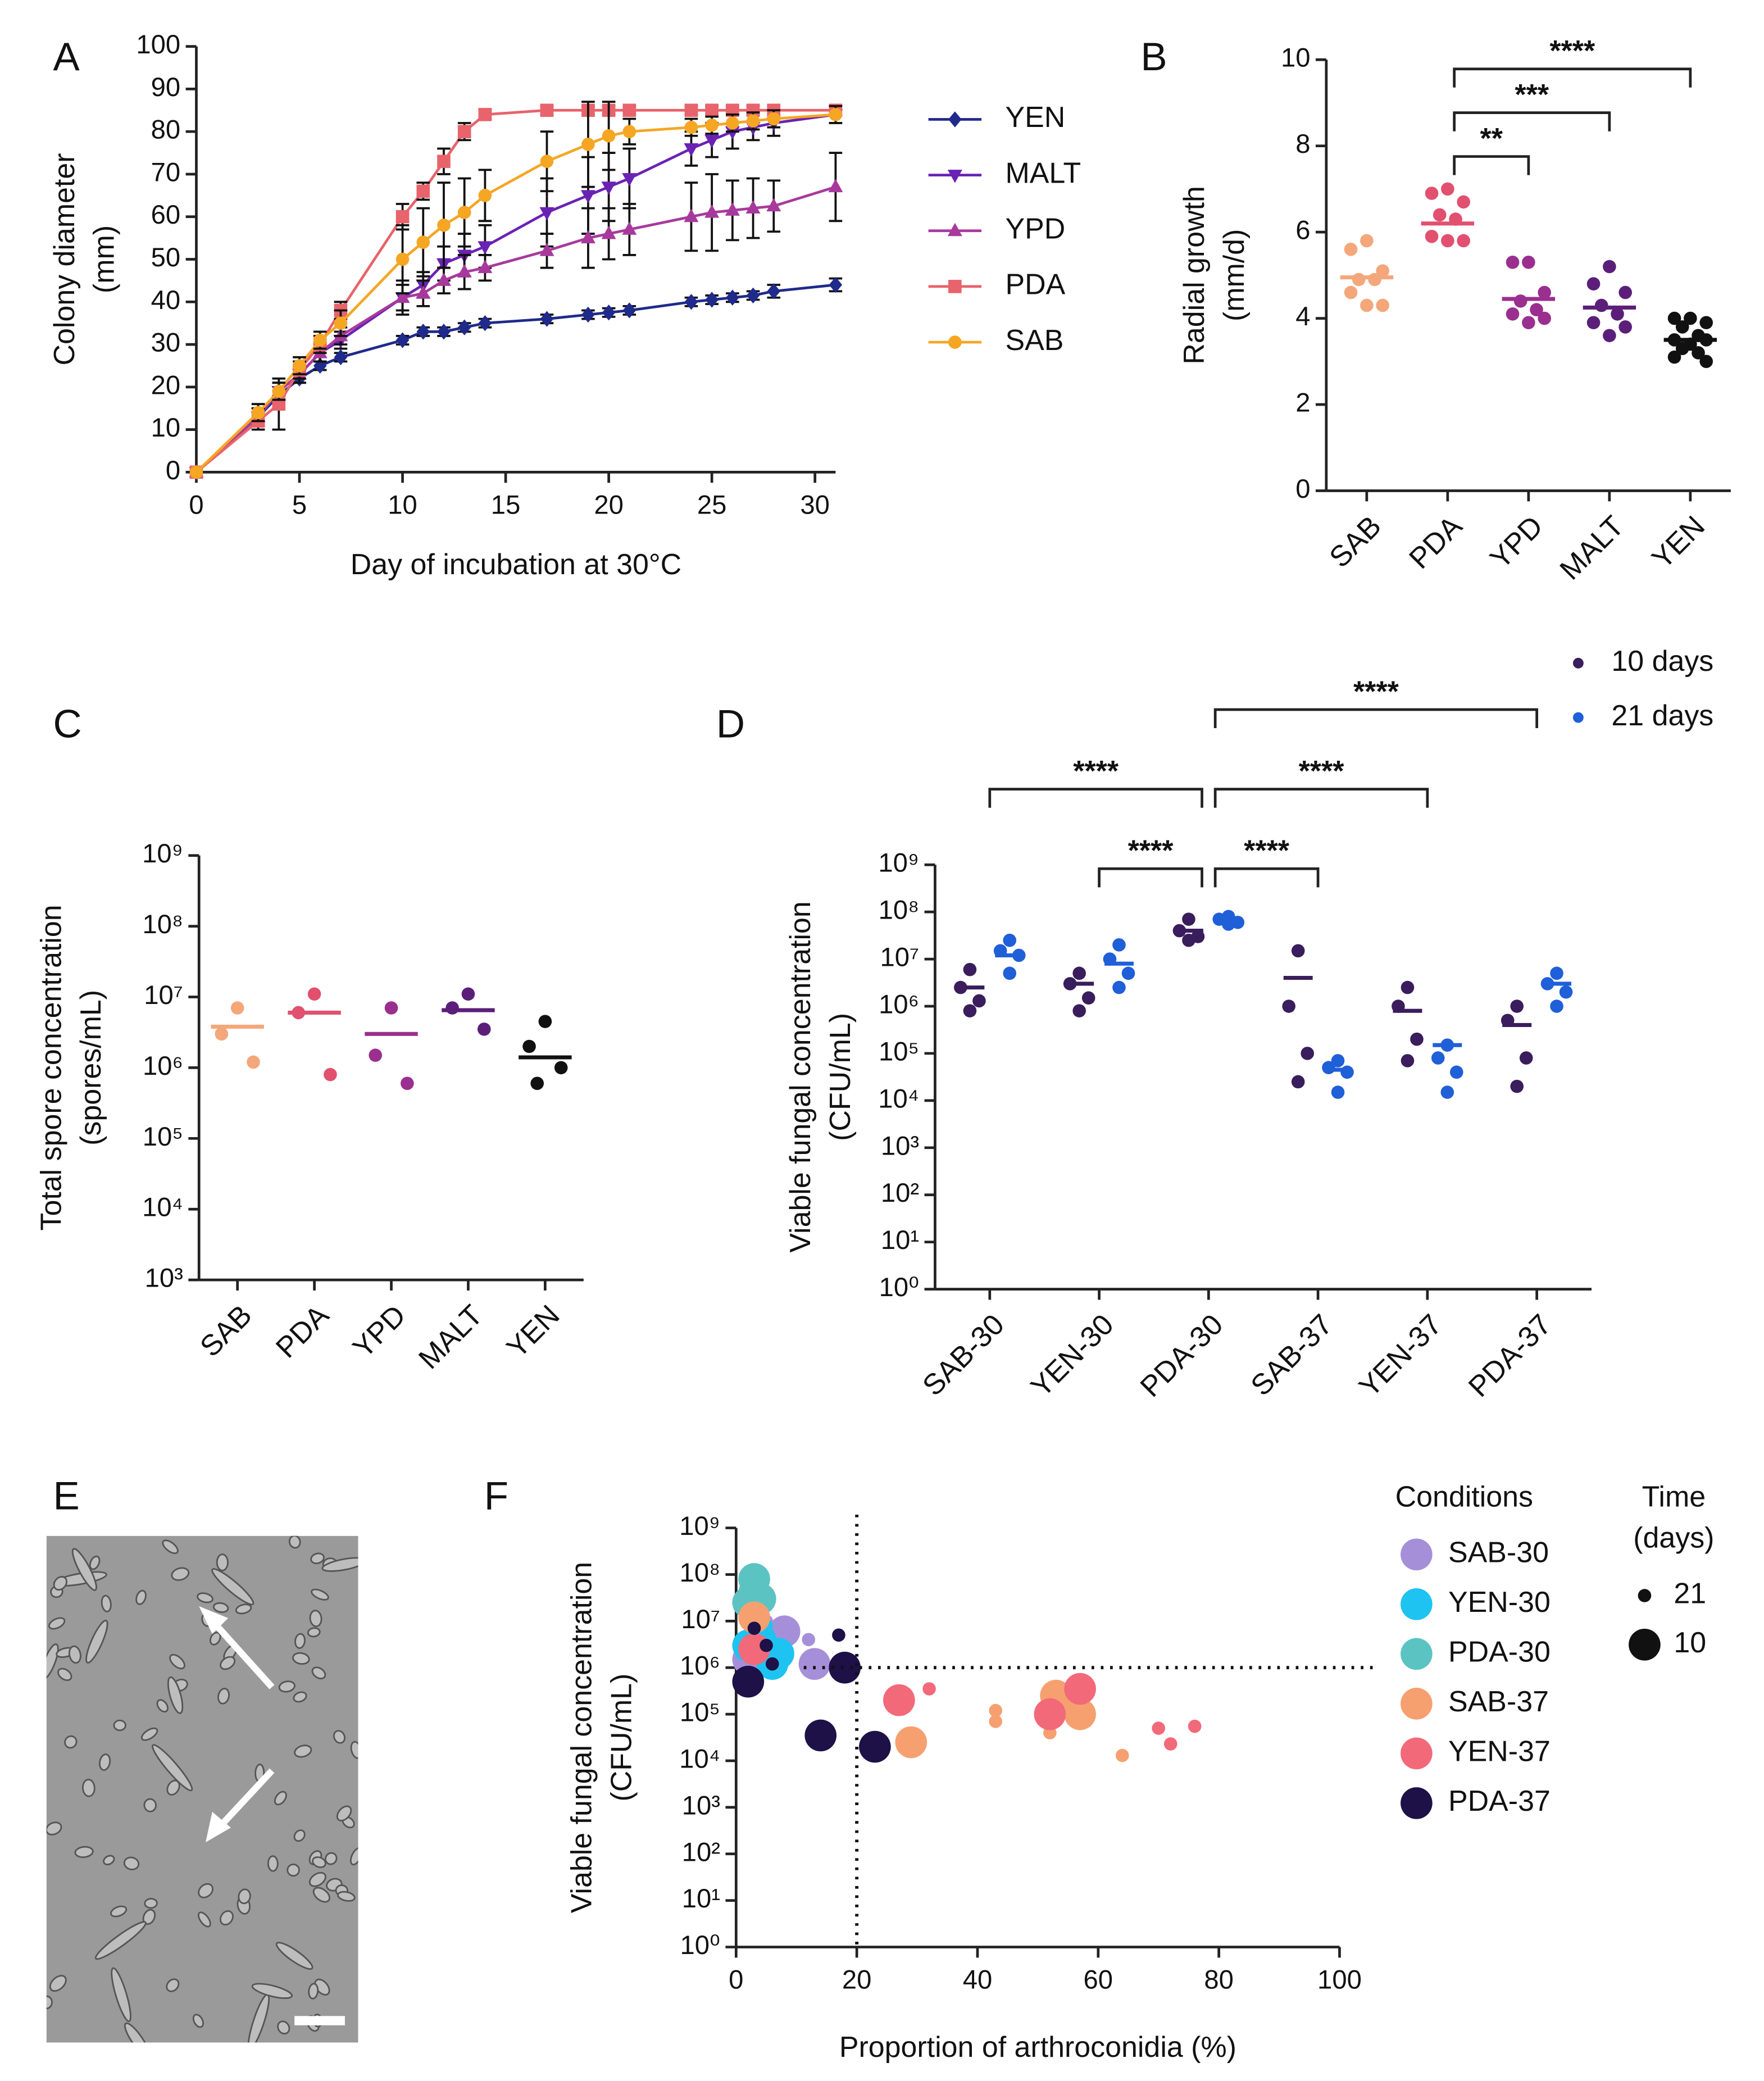 This screenshot has width=1764, height=2081. What do you see at coordinates (166, 300) in the screenshot?
I see `y-tick-label: 40` at bounding box center [166, 300].